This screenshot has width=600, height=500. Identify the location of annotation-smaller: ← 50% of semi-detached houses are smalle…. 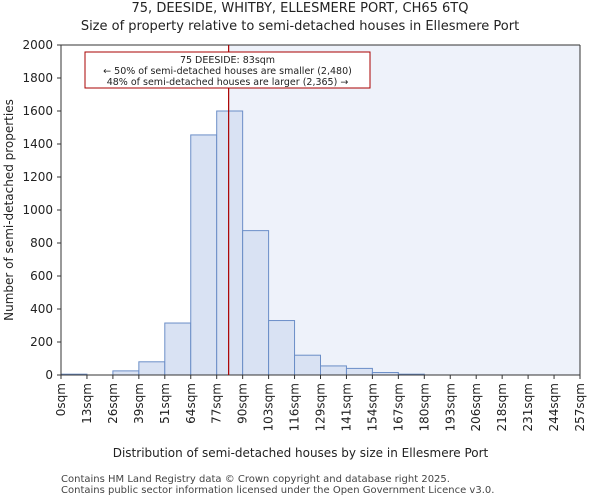
(227, 71).